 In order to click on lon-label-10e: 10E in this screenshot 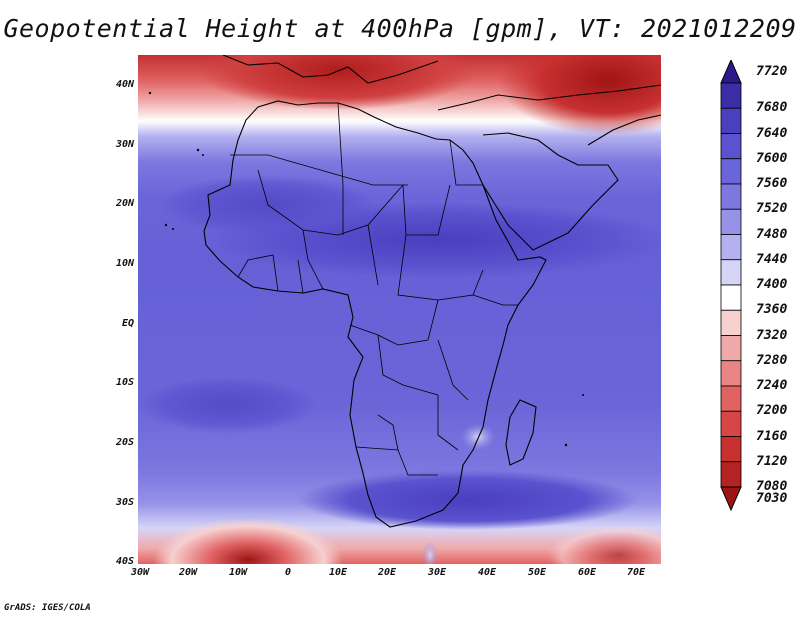, I will do `click(338, 572)`.